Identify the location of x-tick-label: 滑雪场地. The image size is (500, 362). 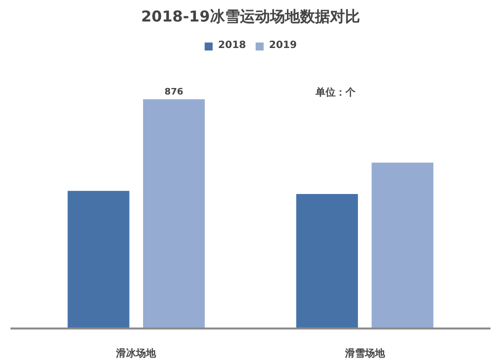
(365, 354).